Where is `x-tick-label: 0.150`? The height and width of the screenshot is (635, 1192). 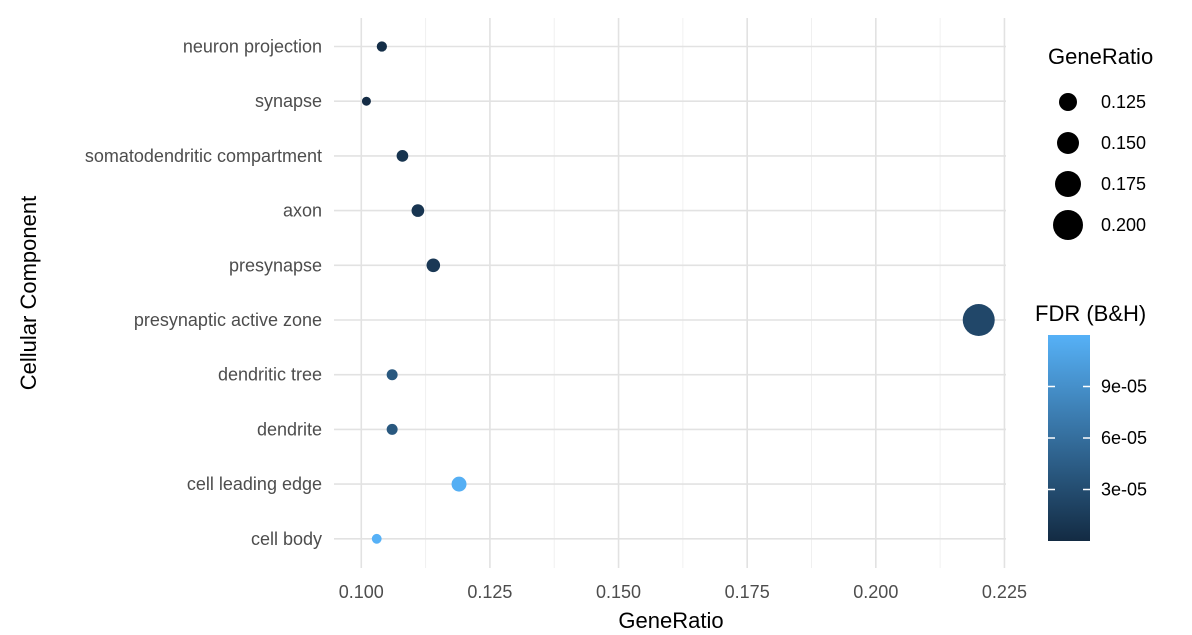
x-tick-label: 0.150 is located at coordinates (618, 592).